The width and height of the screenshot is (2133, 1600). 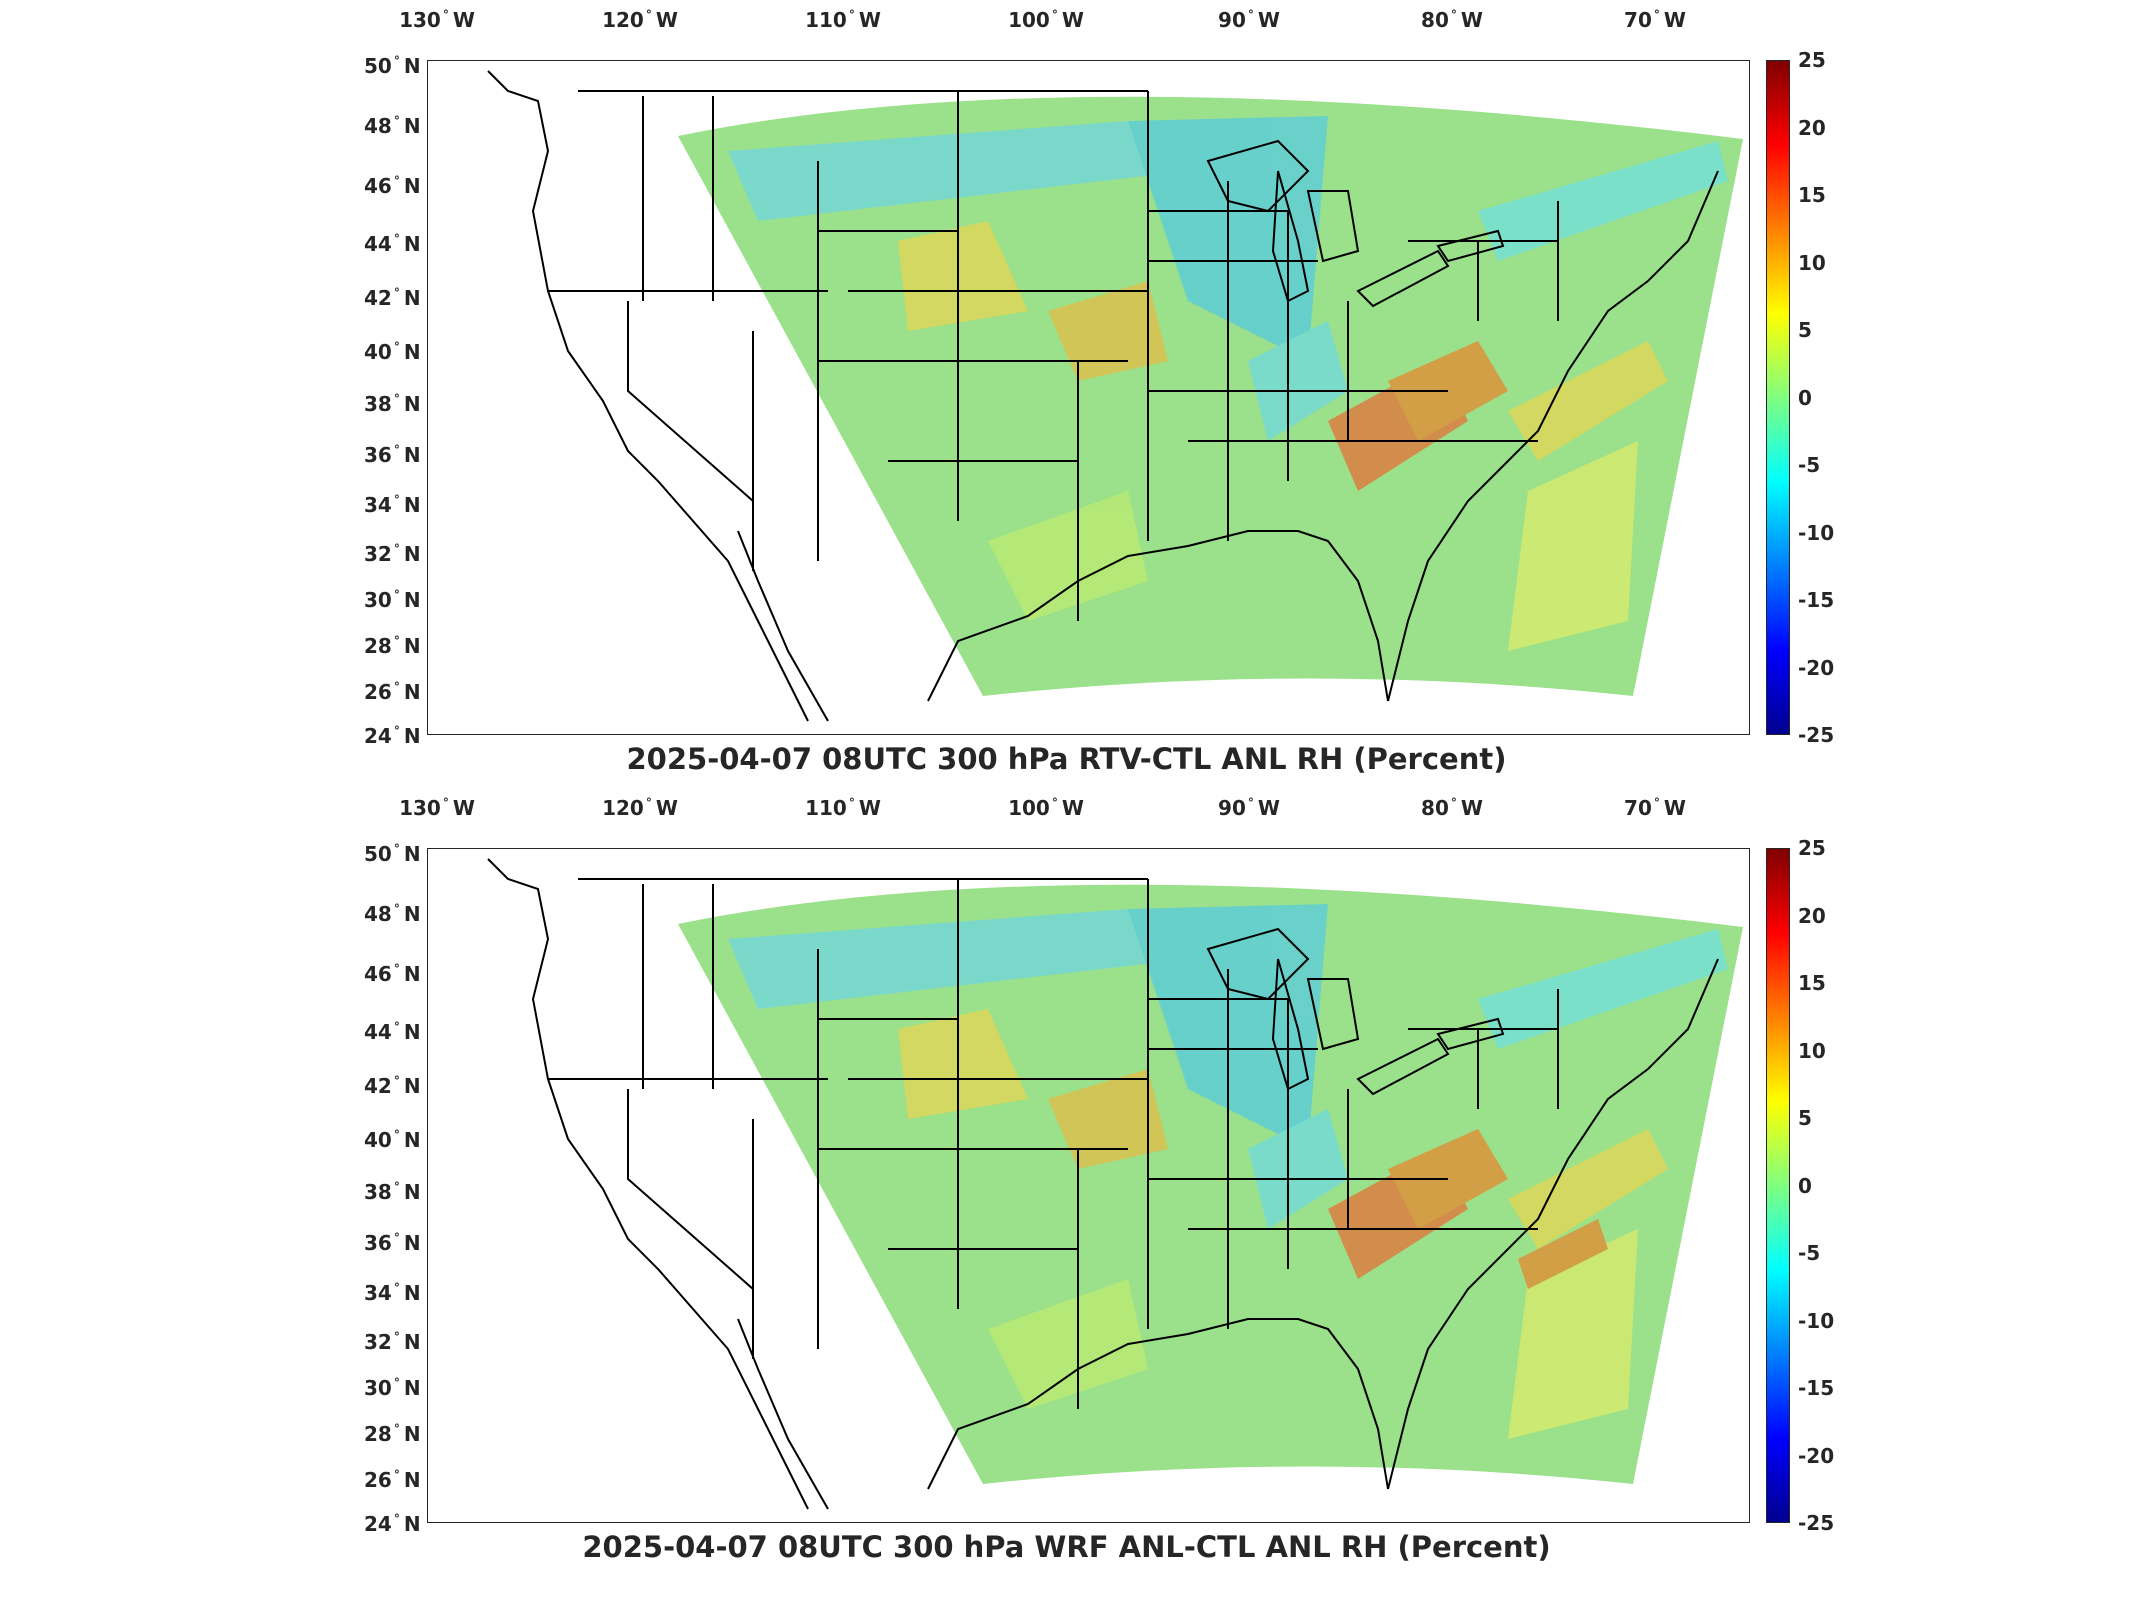 What do you see at coordinates (1805, 1118) in the screenshot?
I see `colorbar-tick-label: 5` at bounding box center [1805, 1118].